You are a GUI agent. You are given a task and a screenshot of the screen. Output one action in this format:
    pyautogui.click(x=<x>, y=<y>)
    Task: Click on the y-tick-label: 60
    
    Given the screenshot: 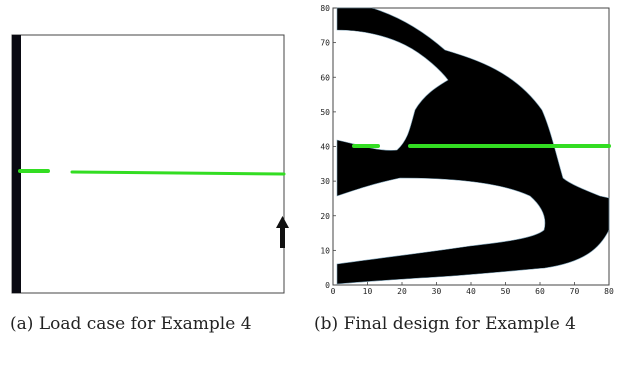 What is the action you would take?
    pyautogui.click(x=325, y=77)
    